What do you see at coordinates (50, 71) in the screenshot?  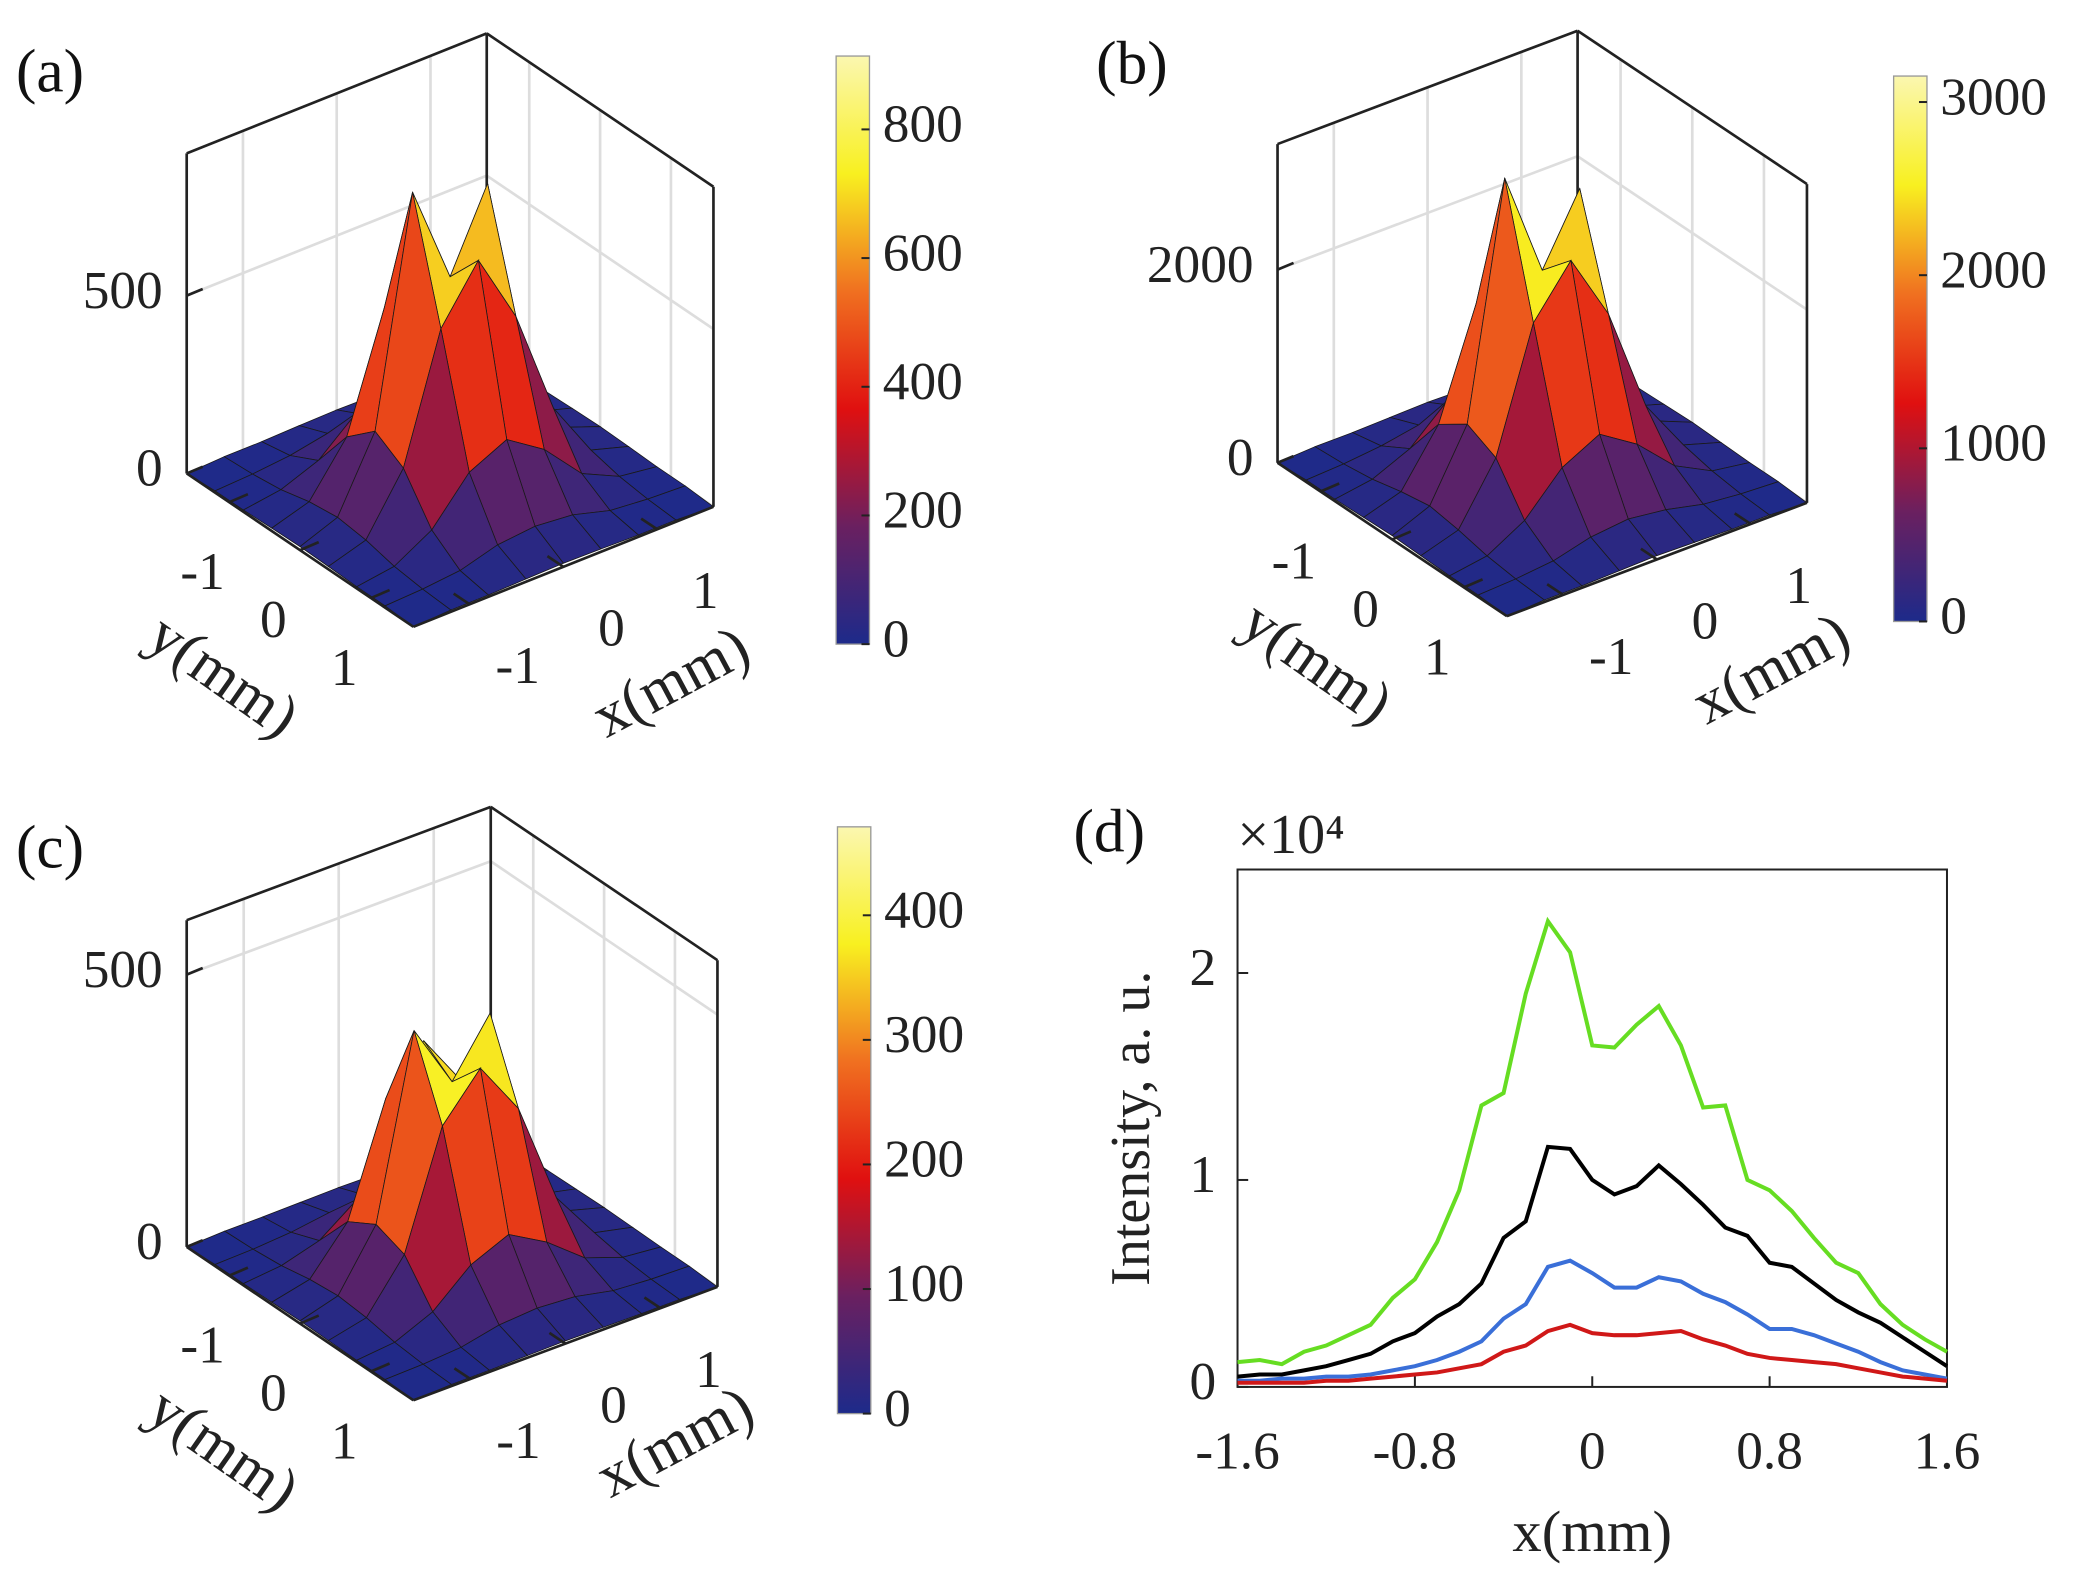 I see `panel-label: (a)` at bounding box center [50, 71].